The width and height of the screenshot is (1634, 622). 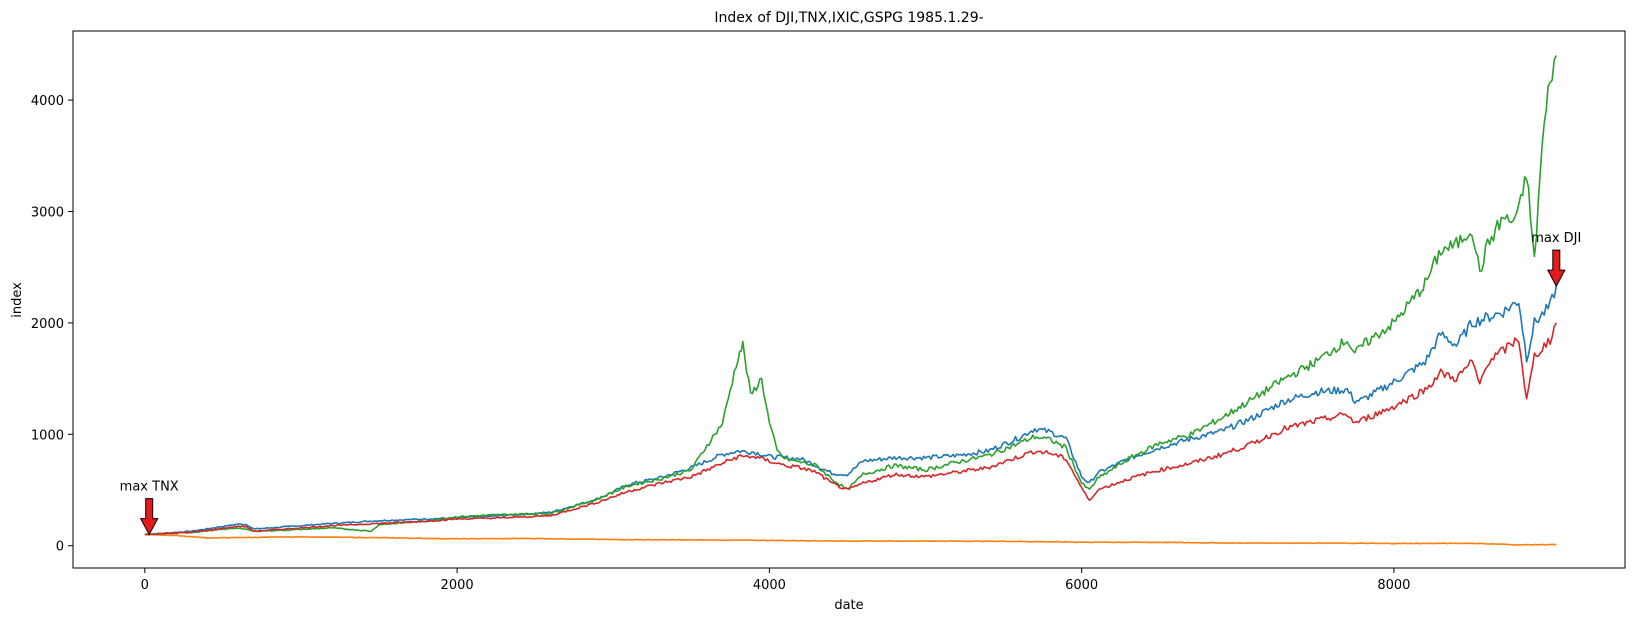 I want to click on x-axis-label: date, so click(x=848, y=605).